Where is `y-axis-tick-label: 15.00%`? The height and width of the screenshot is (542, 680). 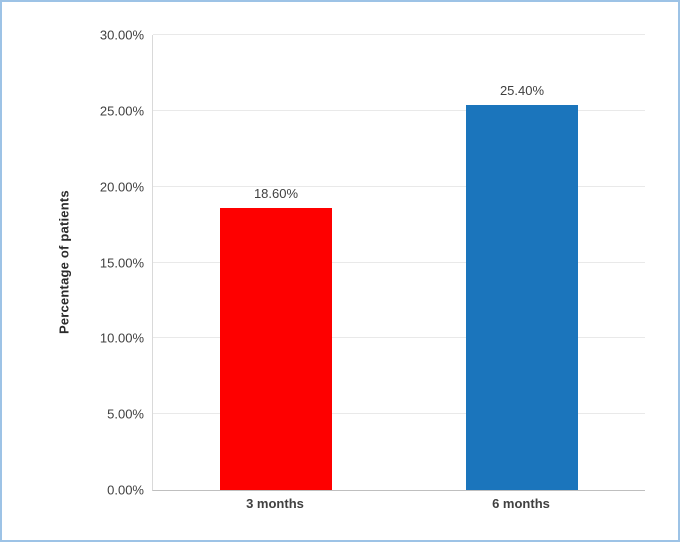 y-axis-tick-label: 15.00% is located at coordinates (121, 262).